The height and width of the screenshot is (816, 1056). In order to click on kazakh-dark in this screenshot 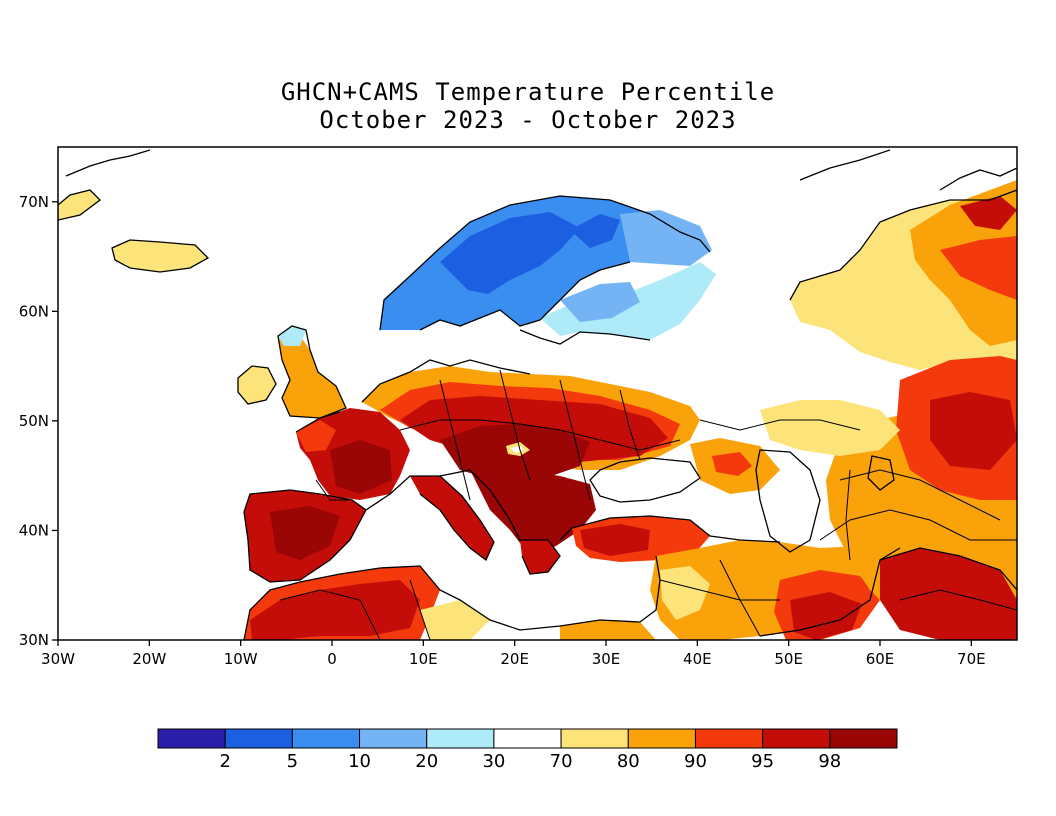, I will do `click(973, 431)`.